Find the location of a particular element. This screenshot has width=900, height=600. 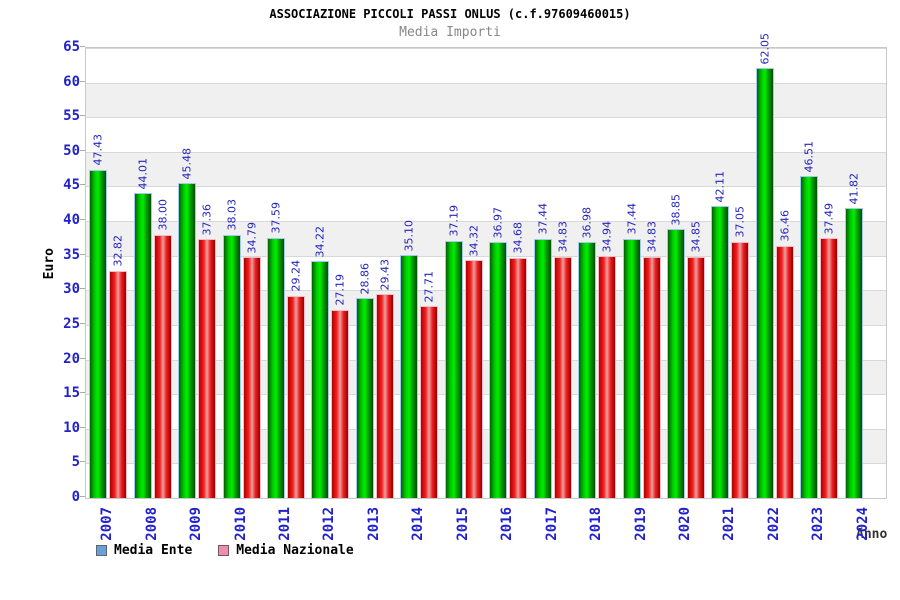

bar-group-2012: 34.22 27.19 is located at coordinates (330, 362).